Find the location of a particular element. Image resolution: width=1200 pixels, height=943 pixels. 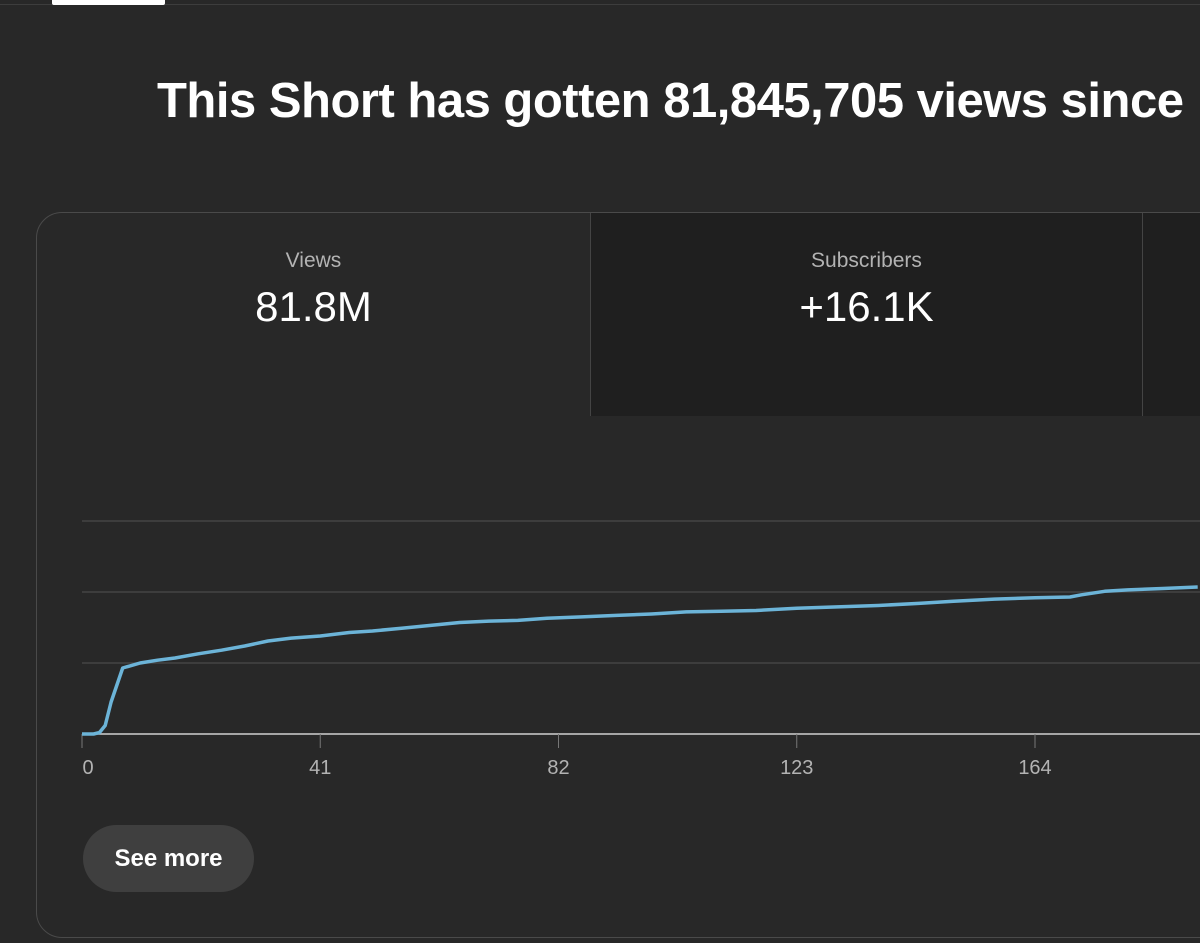

views-value: 81.8M is located at coordinates (313, 306).